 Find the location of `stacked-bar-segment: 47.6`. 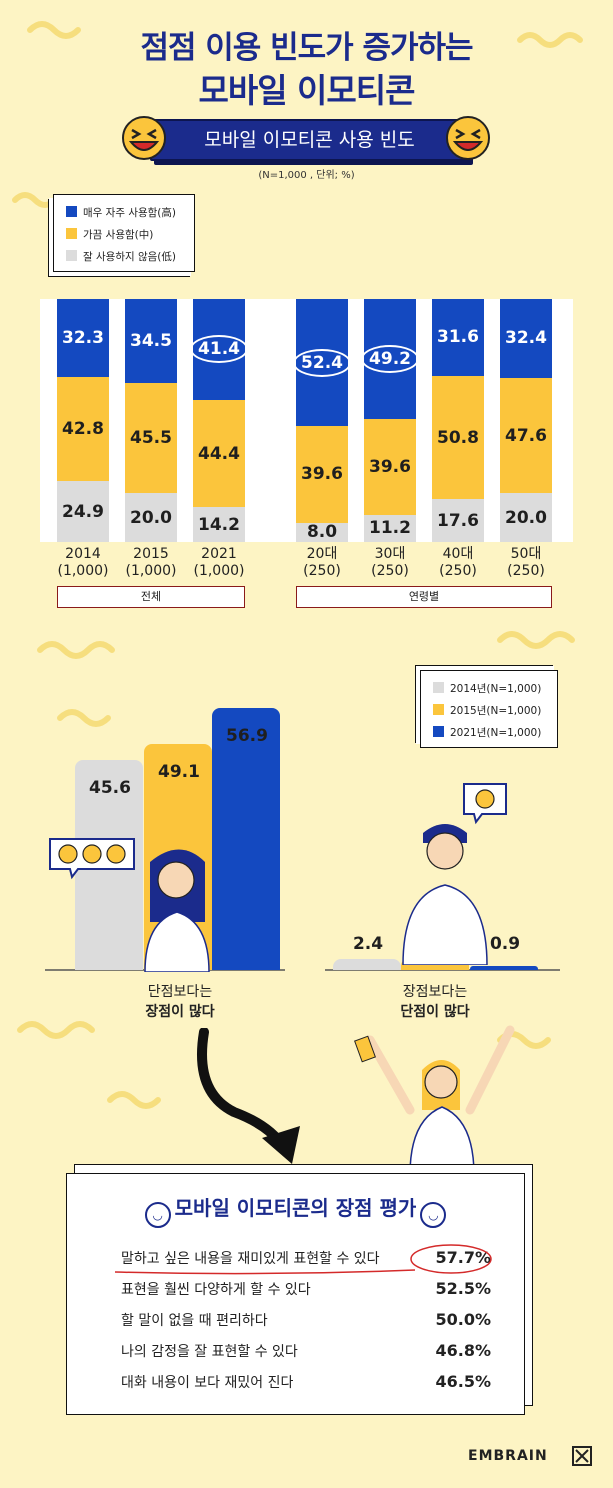

stacked-bar-segment: 47.6 is located at coordinates (526, 435).